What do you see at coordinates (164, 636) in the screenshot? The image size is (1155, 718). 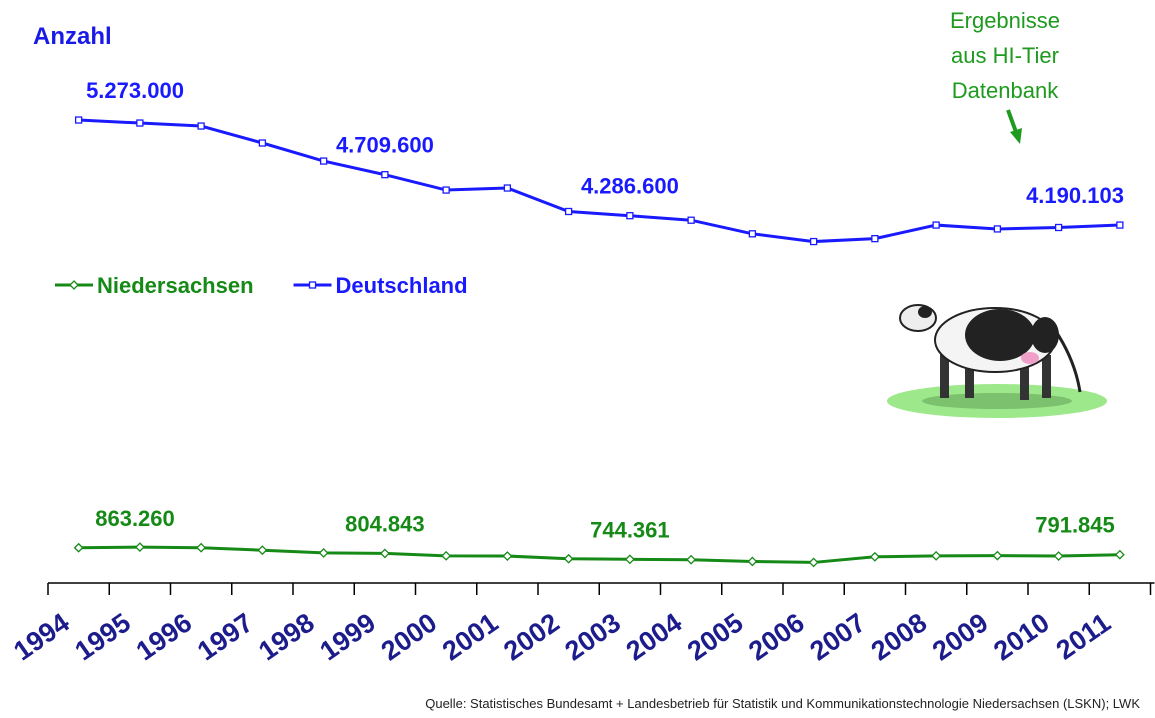 I see `x-tick-label: 1996` at bounding box center [164, 636].